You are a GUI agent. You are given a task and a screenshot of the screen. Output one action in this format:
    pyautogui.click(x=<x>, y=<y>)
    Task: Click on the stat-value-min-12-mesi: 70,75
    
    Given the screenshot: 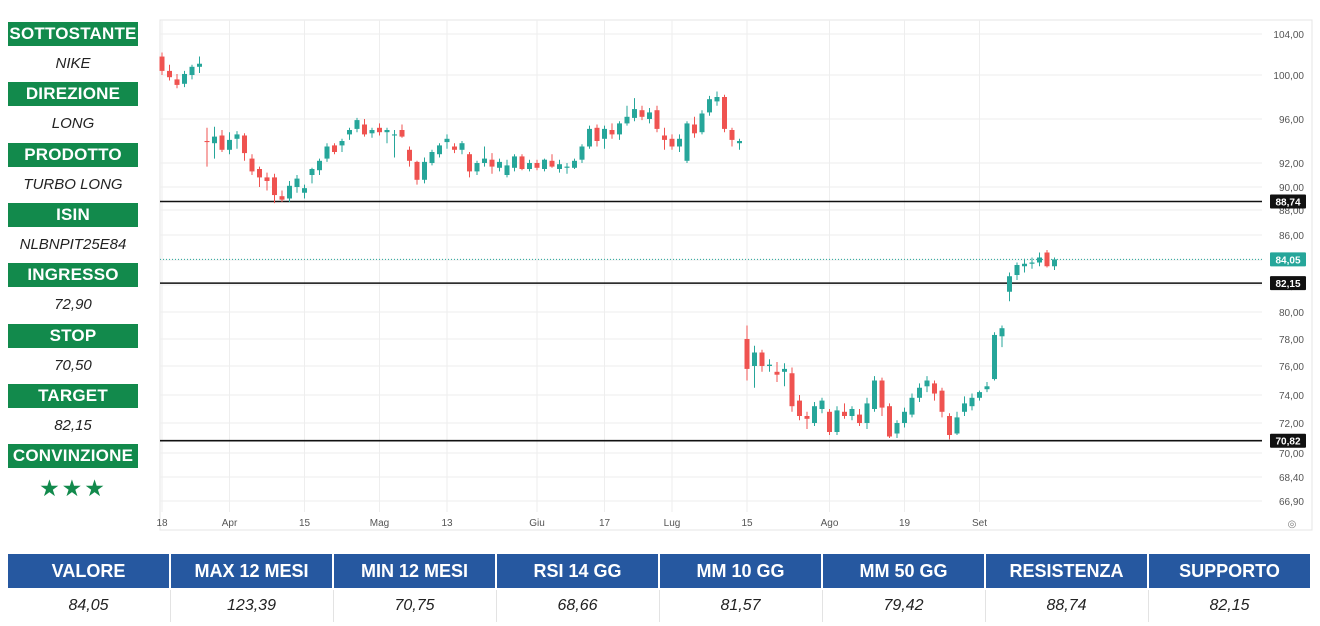 What is the action you would take?
    pyautogui.click(x=414, y=605)
    